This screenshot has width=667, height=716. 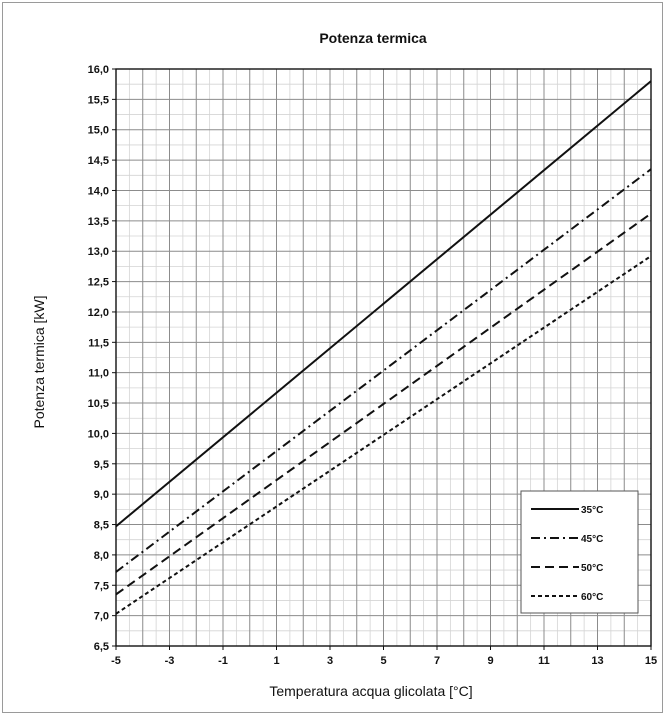 I want to click on y-tick-label: 9,0, so click(x=101, y=495).